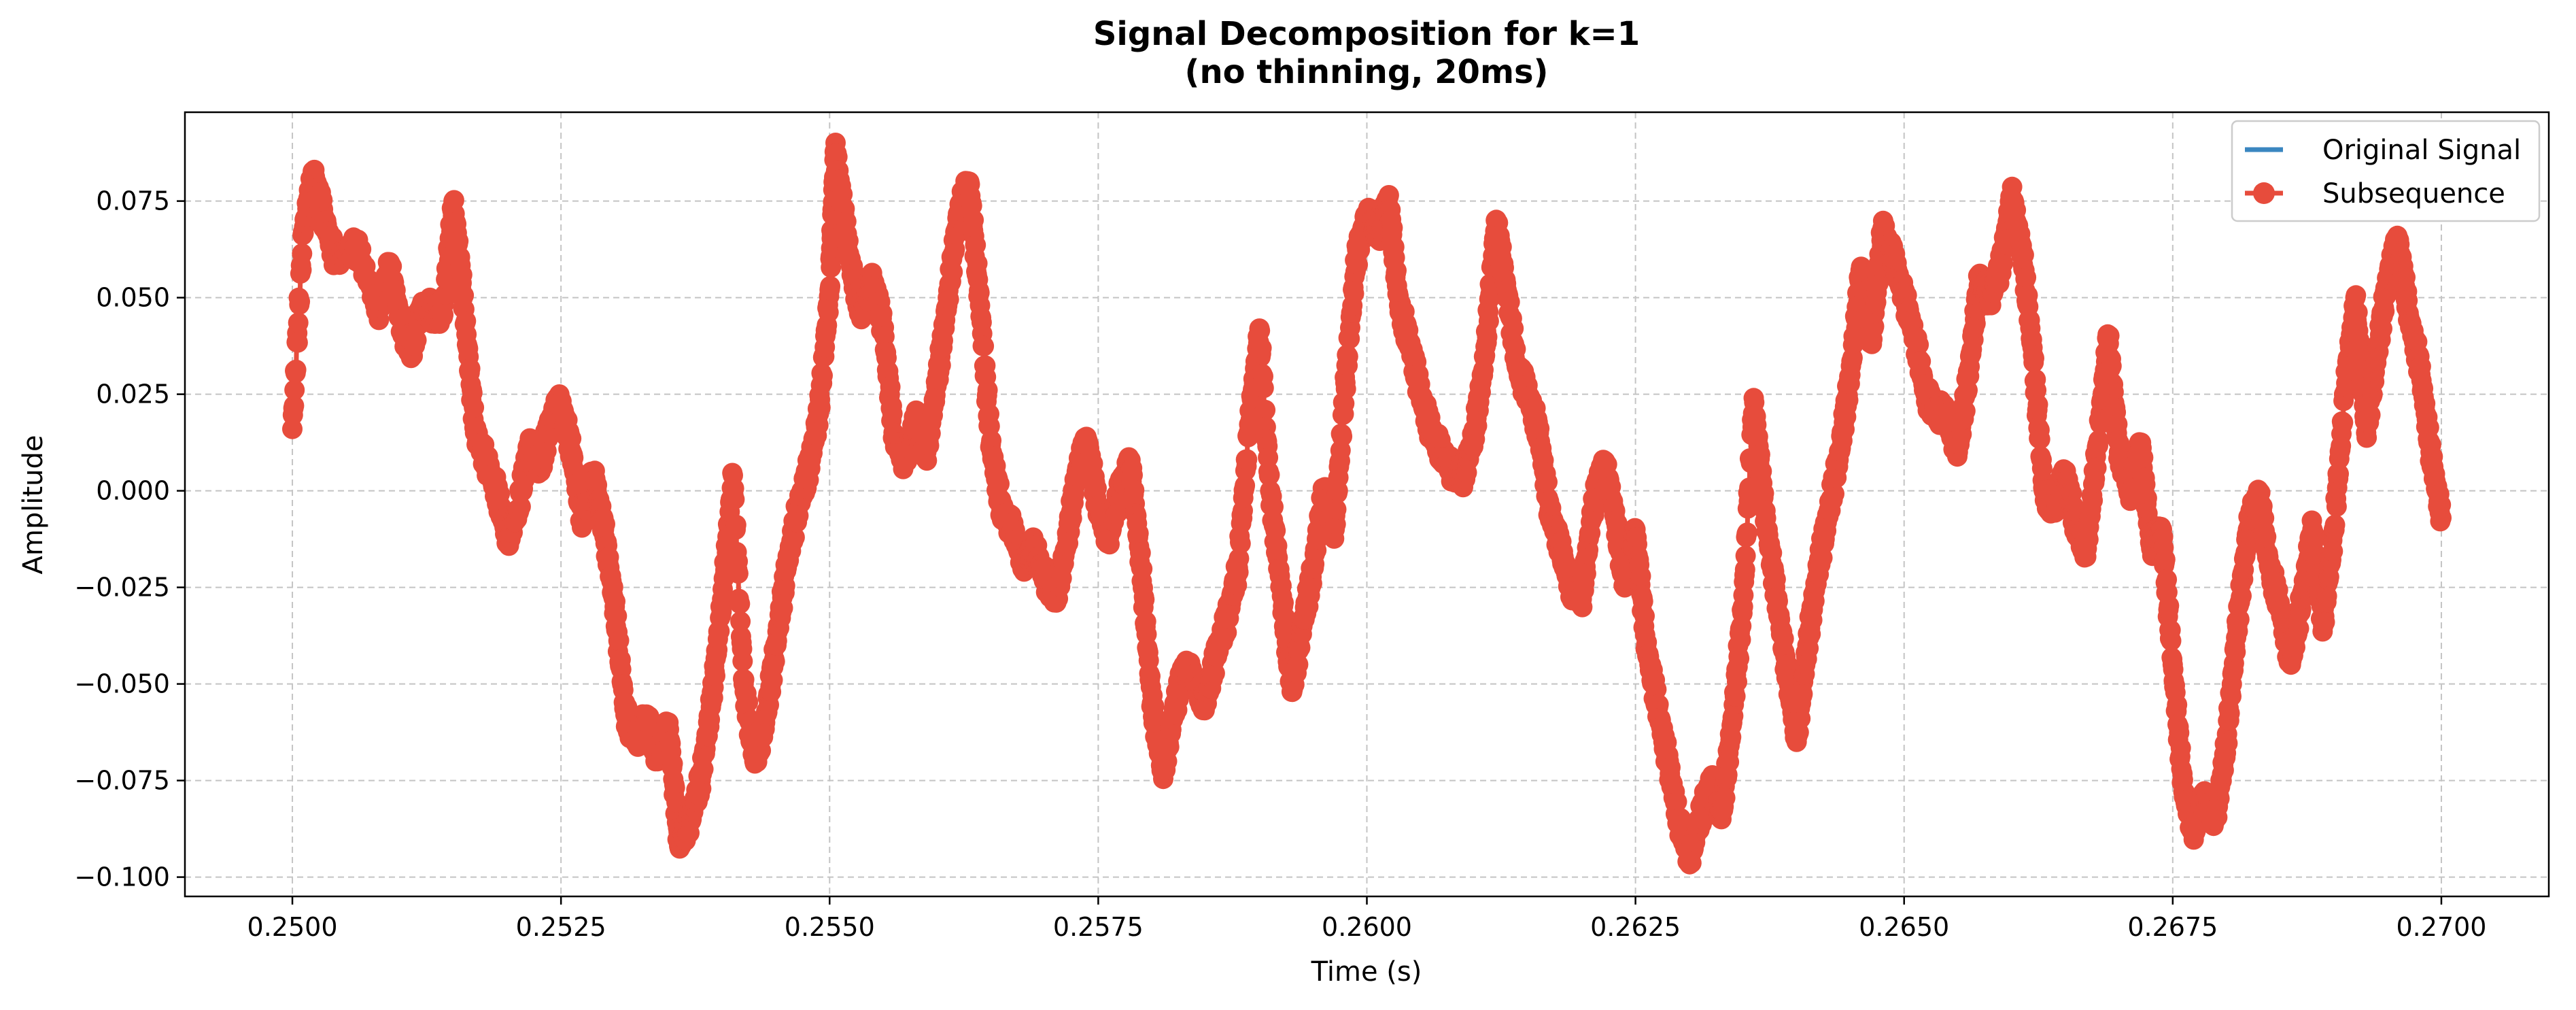 The image size is (2576, 1010). Describe the element at coordinates (561, 927) in the screenshot. I see `x-tick-label: 0.2525` at that location.